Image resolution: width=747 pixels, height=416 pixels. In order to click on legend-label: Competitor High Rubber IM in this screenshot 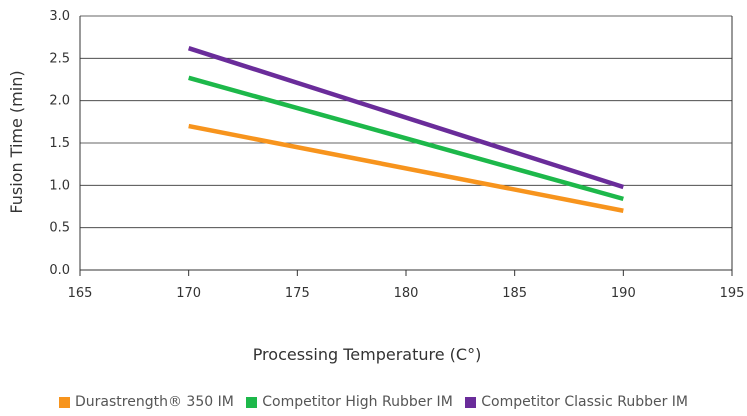, I will do `click(357, 402)`.